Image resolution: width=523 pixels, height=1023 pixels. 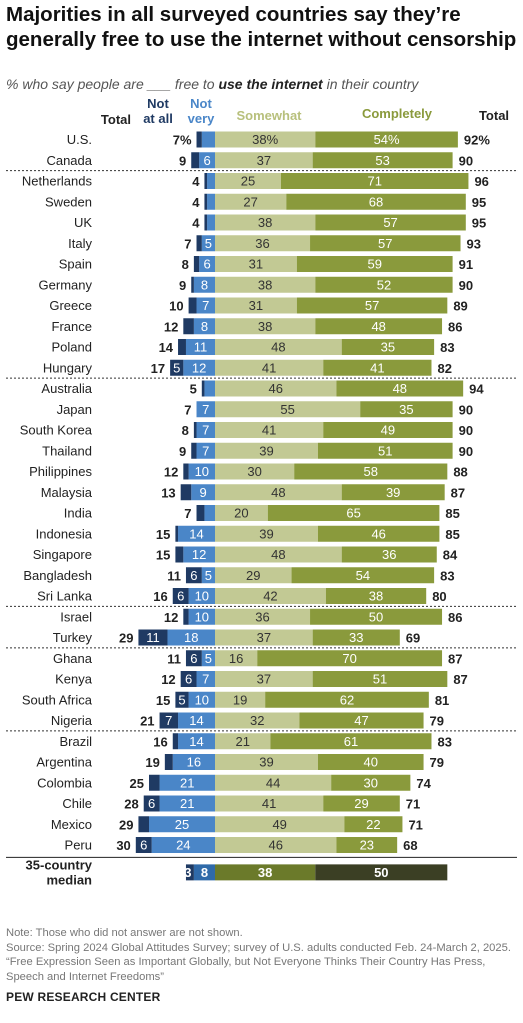 I want to click on free-total: 87, so click(x=455, y=658).